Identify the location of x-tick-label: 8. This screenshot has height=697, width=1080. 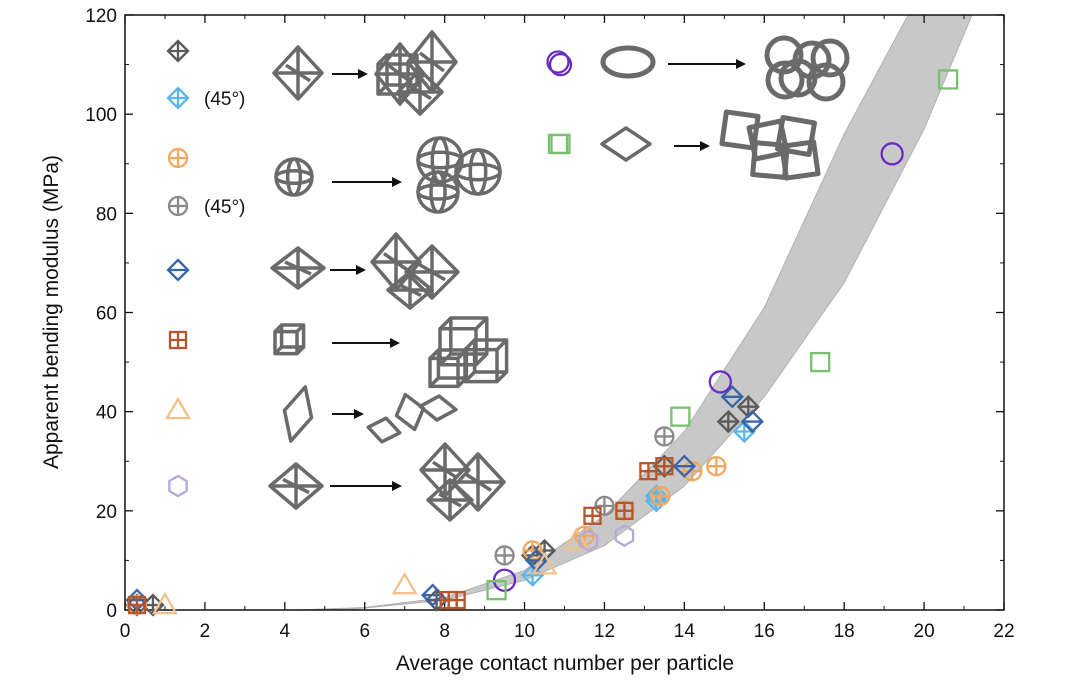
(444, 631).